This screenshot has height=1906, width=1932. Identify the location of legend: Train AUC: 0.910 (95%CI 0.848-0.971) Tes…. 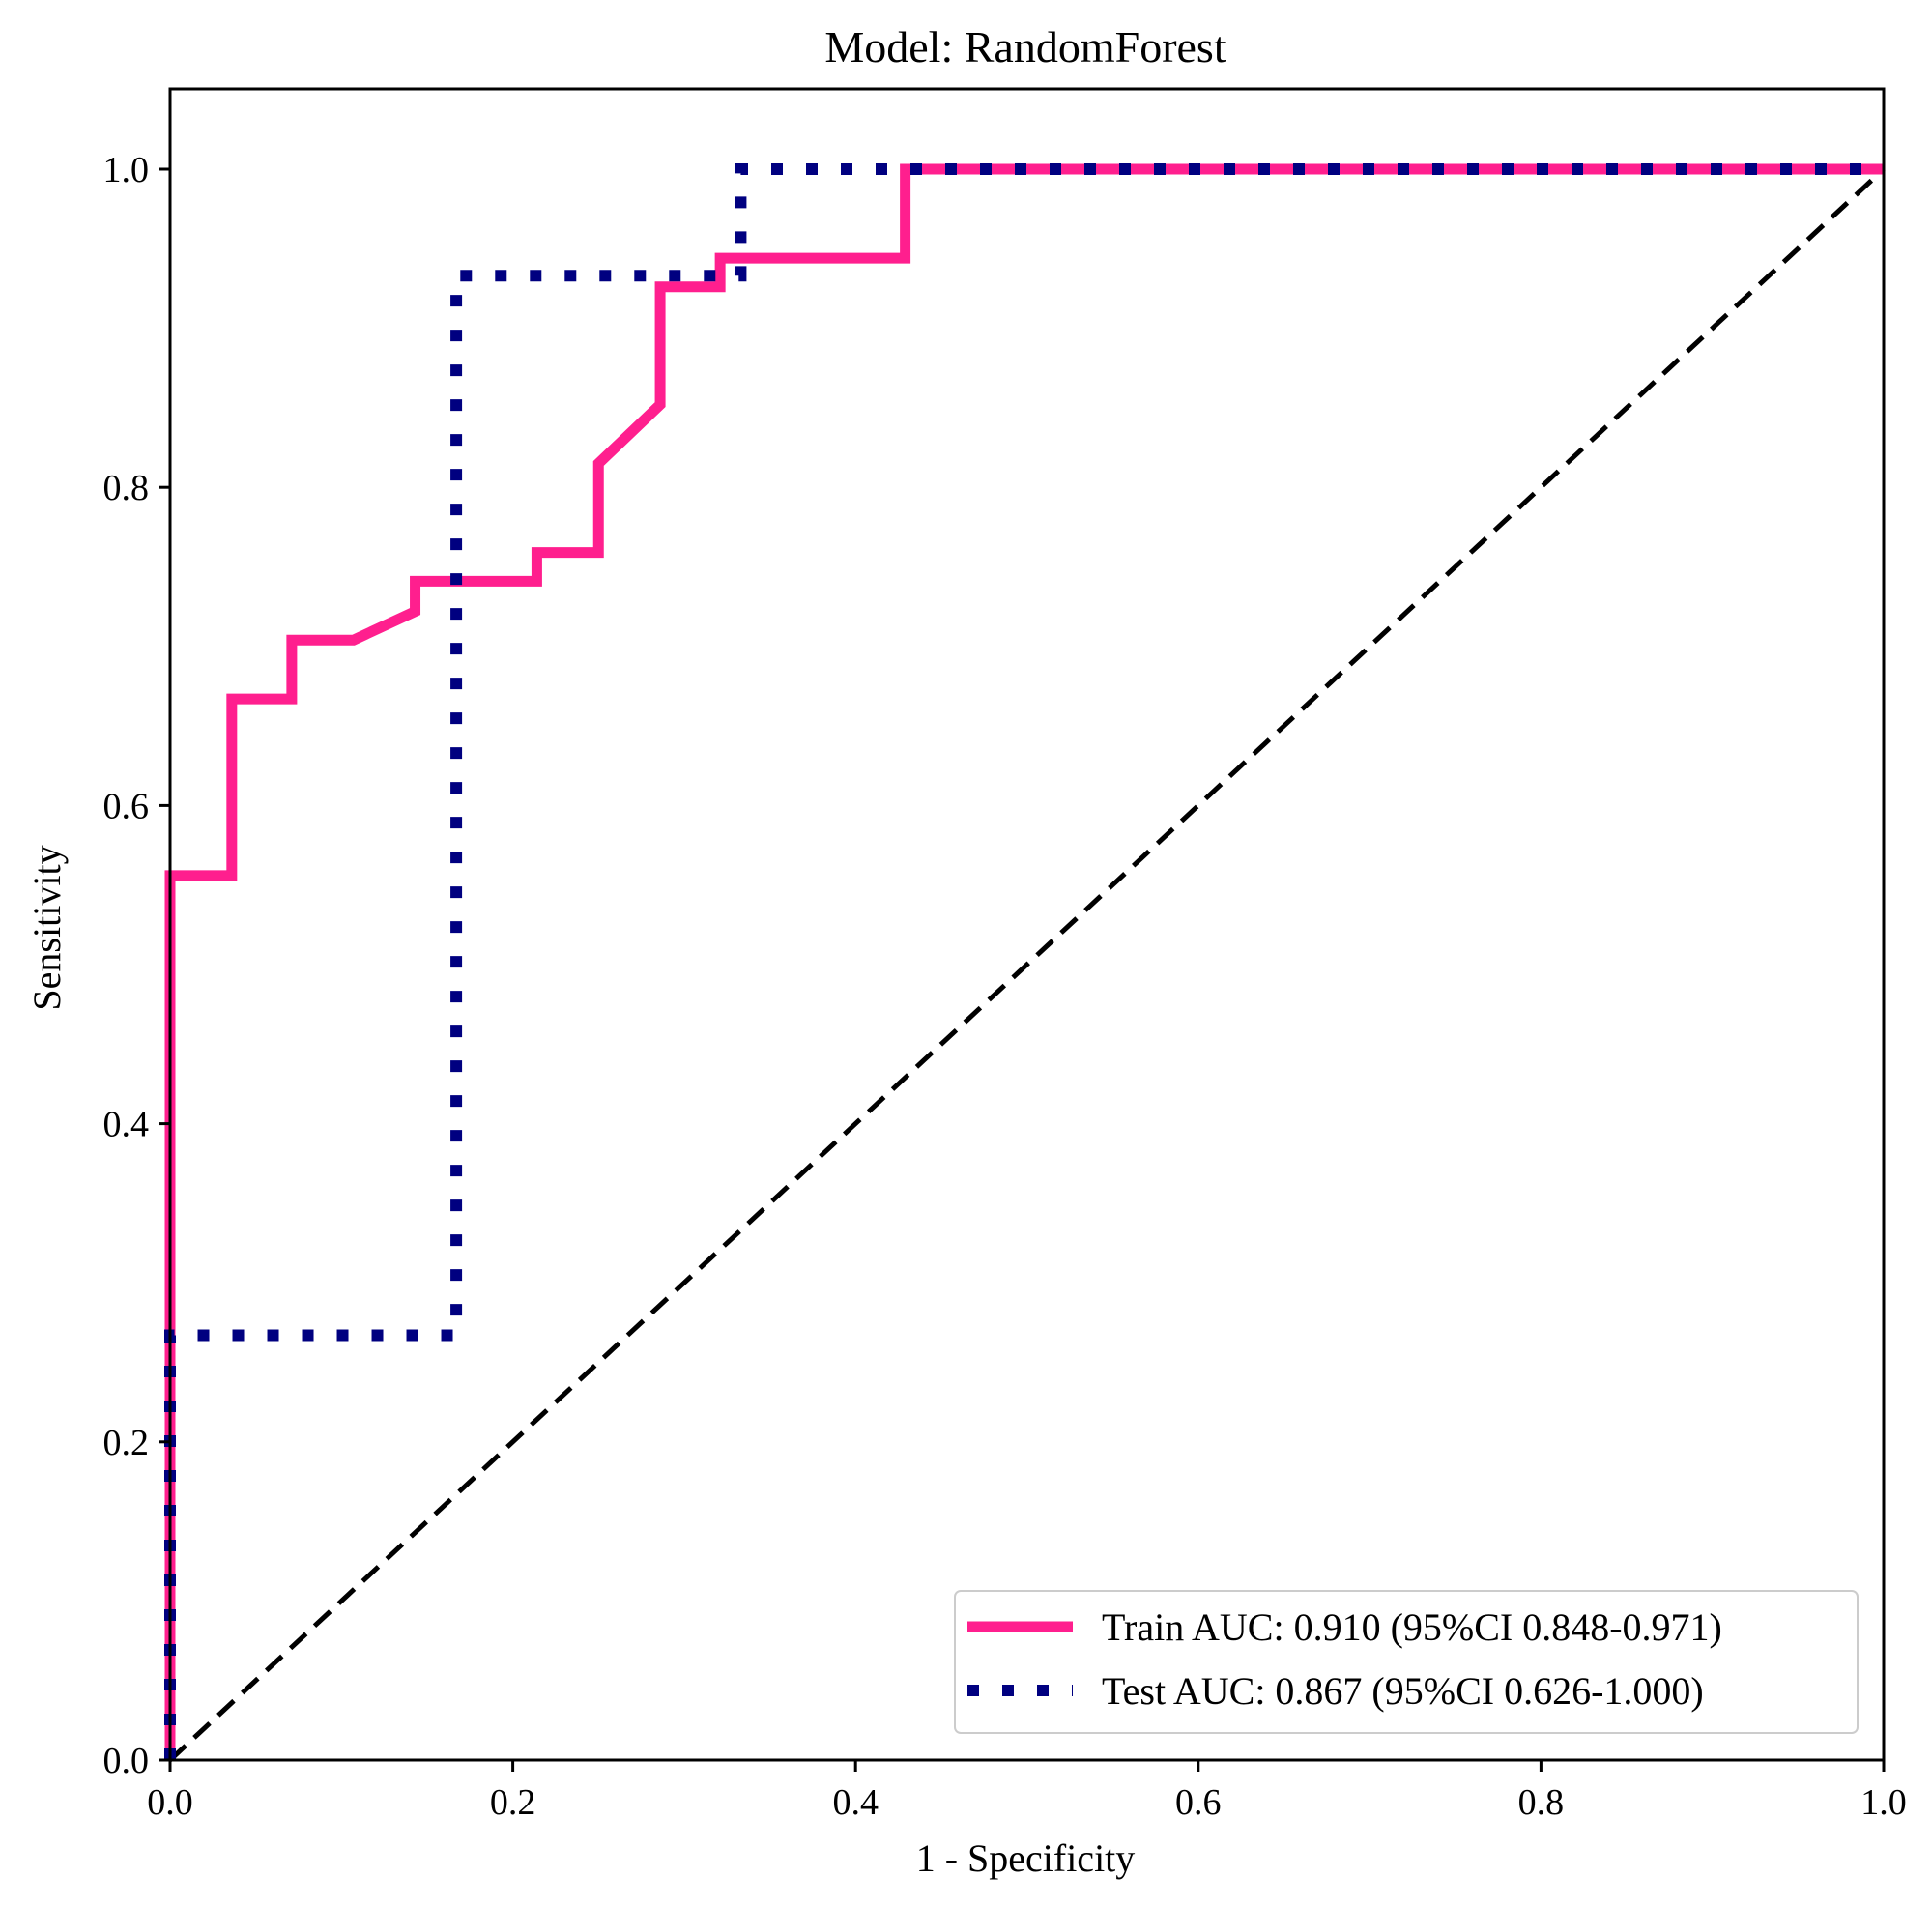
(1406, 1662).